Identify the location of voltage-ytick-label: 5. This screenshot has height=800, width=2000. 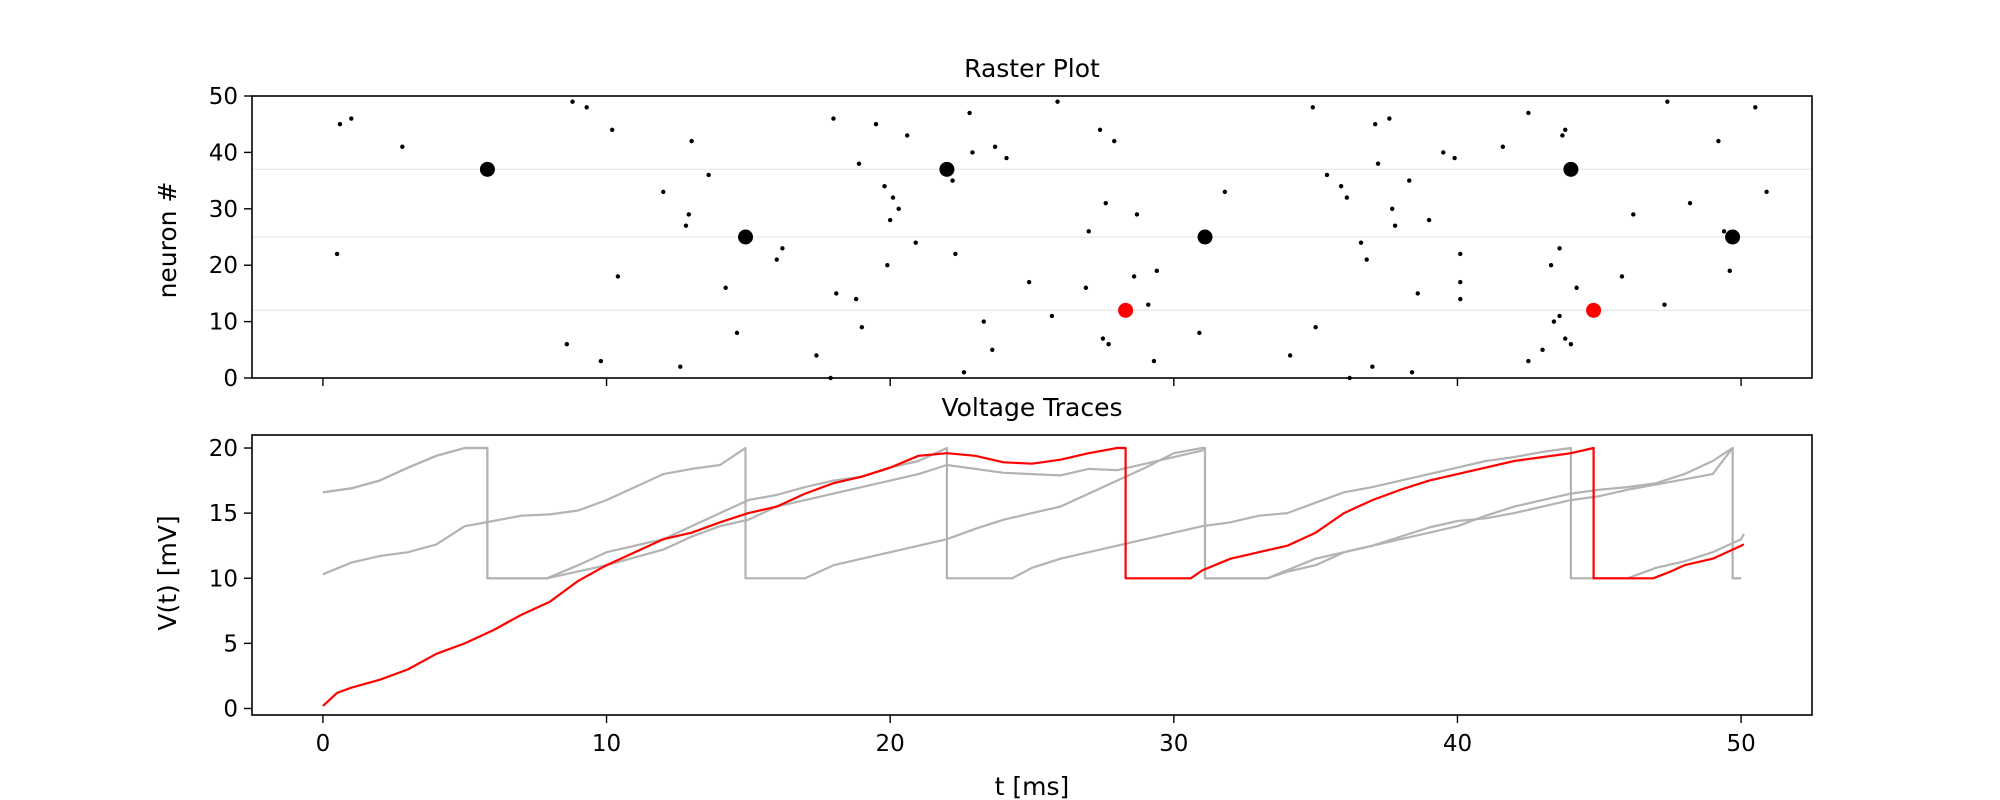
(230, 644).